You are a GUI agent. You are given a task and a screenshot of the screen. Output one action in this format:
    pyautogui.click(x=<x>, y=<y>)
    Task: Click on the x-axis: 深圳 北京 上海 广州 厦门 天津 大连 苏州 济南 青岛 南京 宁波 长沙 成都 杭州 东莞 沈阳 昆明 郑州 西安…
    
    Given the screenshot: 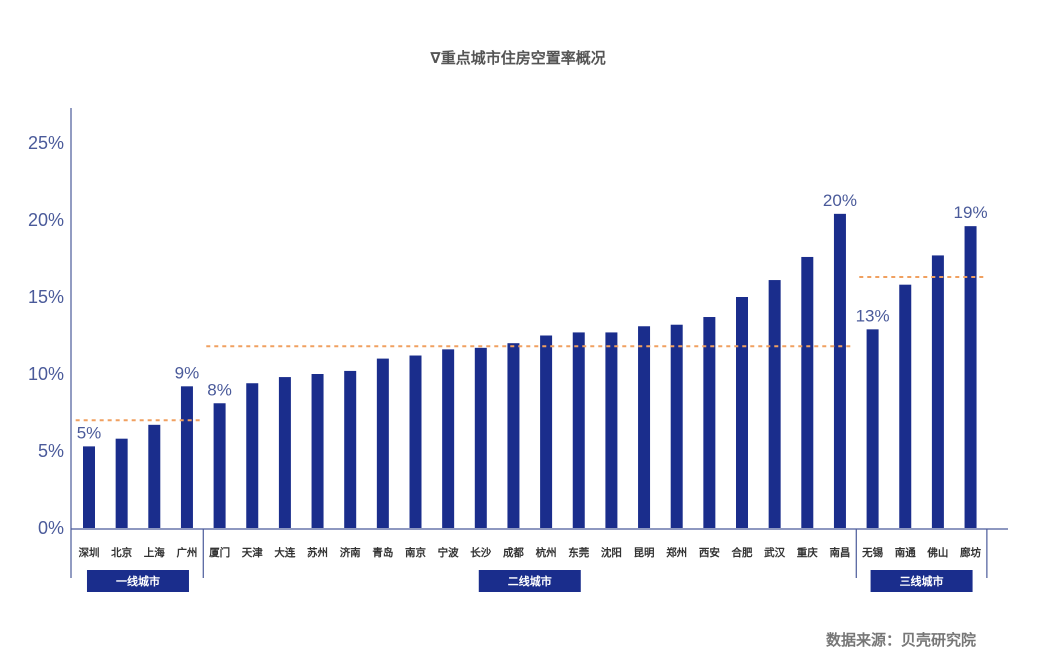 What is the action you would take?
    pyautogui.click(x=539, y=543)
    